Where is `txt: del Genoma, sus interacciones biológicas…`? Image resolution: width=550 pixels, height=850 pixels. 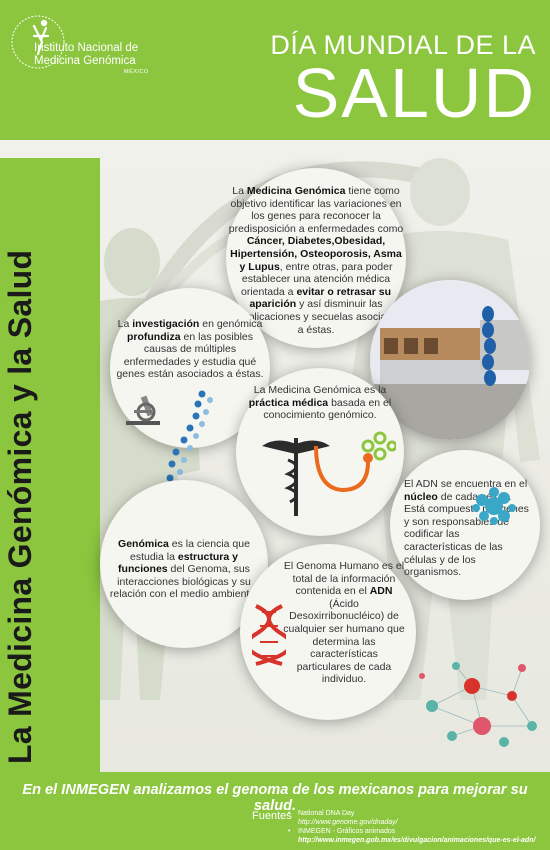
txt: del Genoma, sus interacciones biológicas… is located at coordinates (184, 582).